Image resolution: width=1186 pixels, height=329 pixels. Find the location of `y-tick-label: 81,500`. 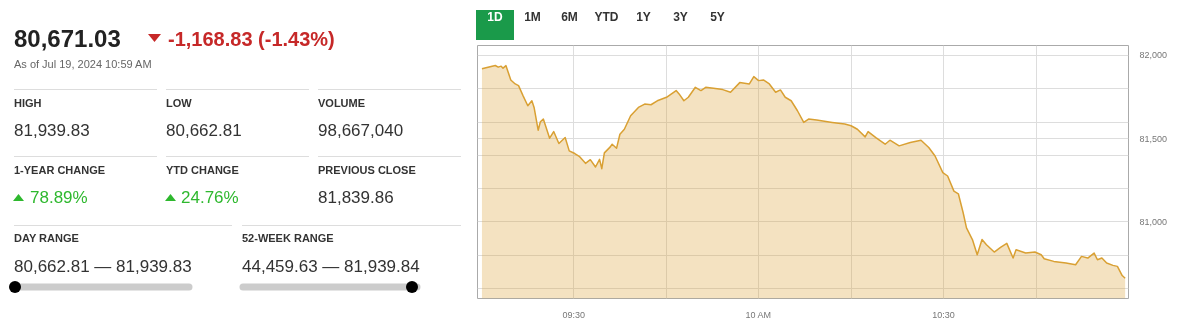

y-tick-label: 81,500 is located at coordinates (1153, 138).